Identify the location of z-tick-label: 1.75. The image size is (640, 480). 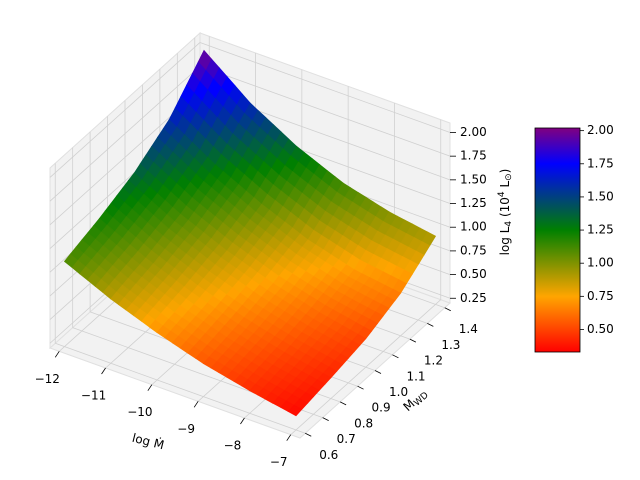
(473, 156).